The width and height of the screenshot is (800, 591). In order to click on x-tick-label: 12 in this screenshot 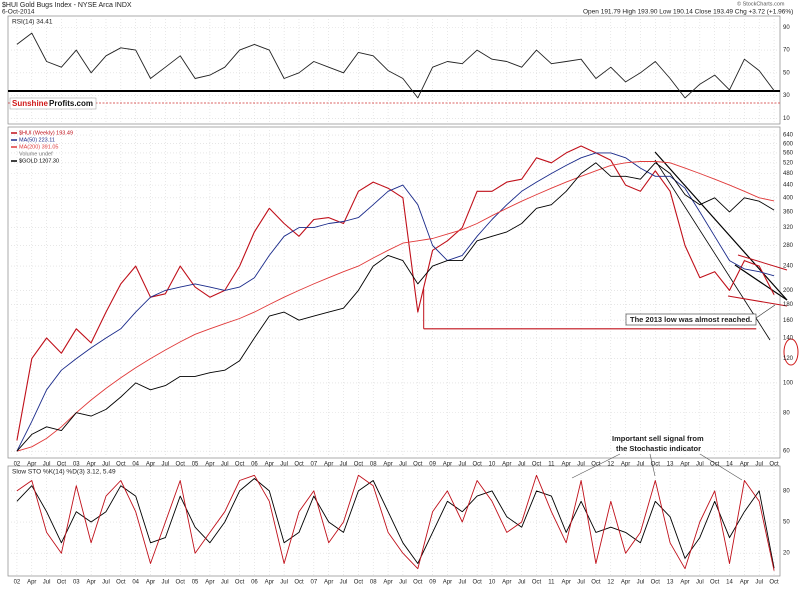, I will do `click(610, 465)`.